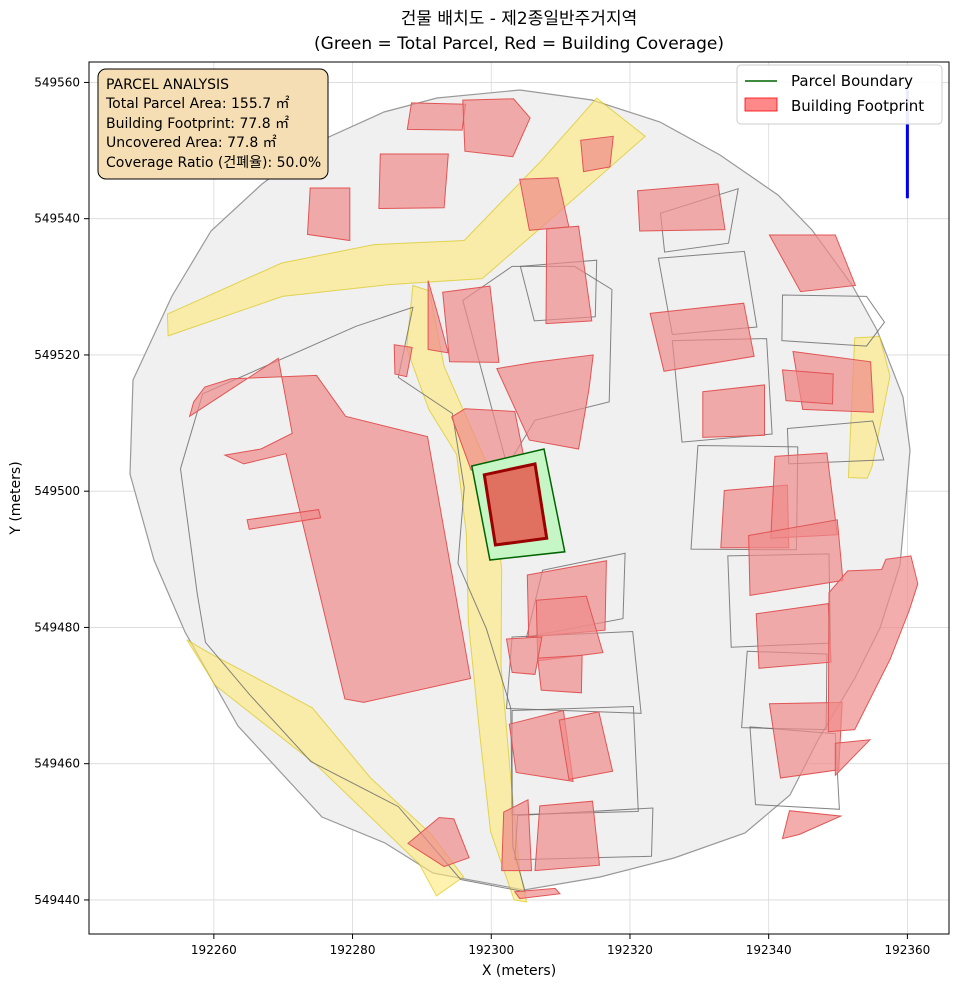  Describe the element at coordinates (57, 627) in the screenshot. I see `y-tick-label: 549480` at that location.